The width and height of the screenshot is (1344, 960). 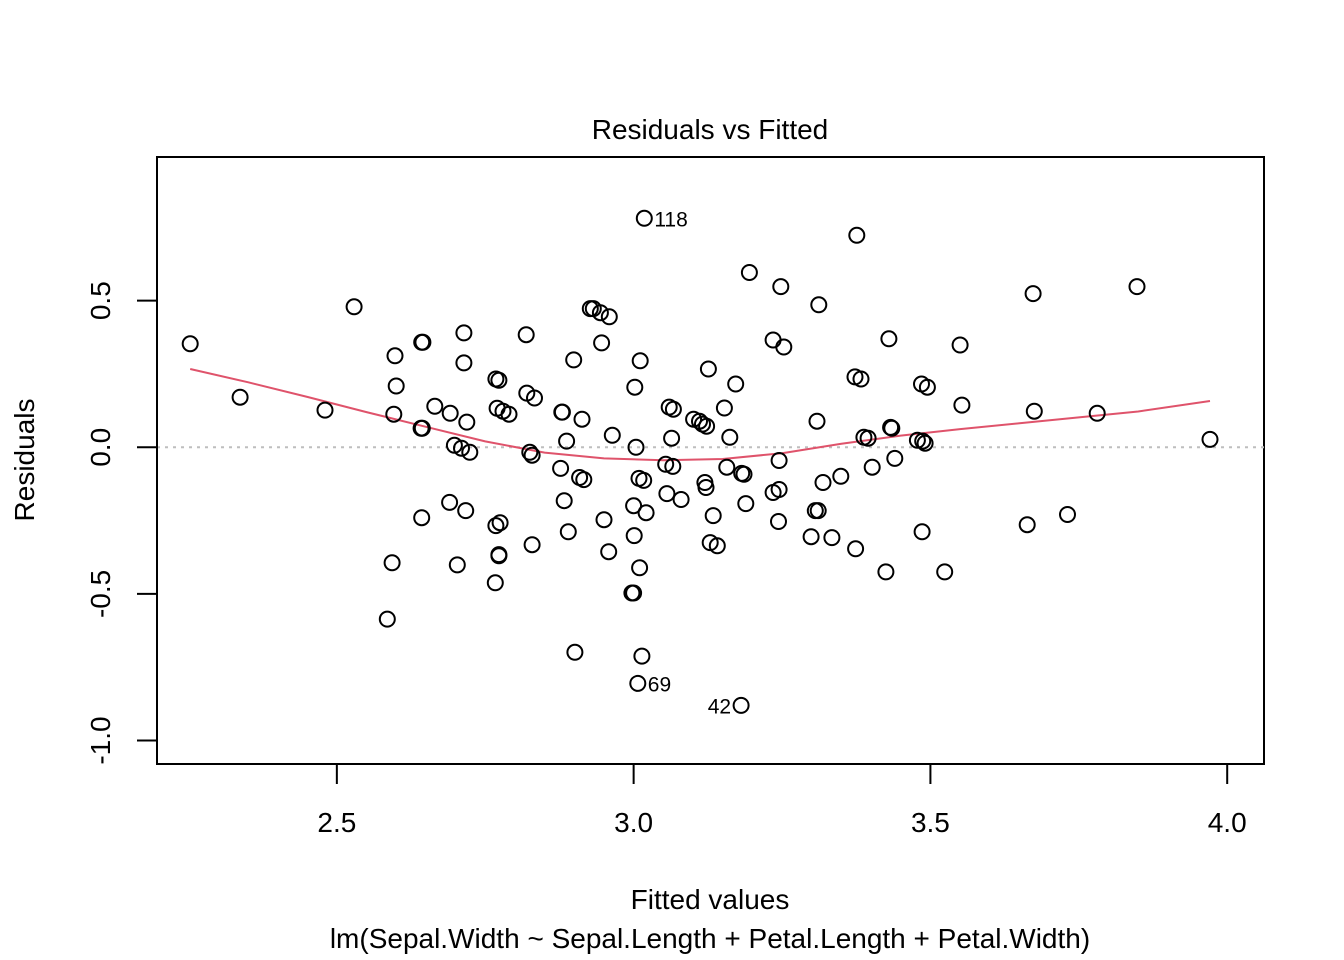 I want to click on y-tick-label: 0.0, so click(x=100, y=447).